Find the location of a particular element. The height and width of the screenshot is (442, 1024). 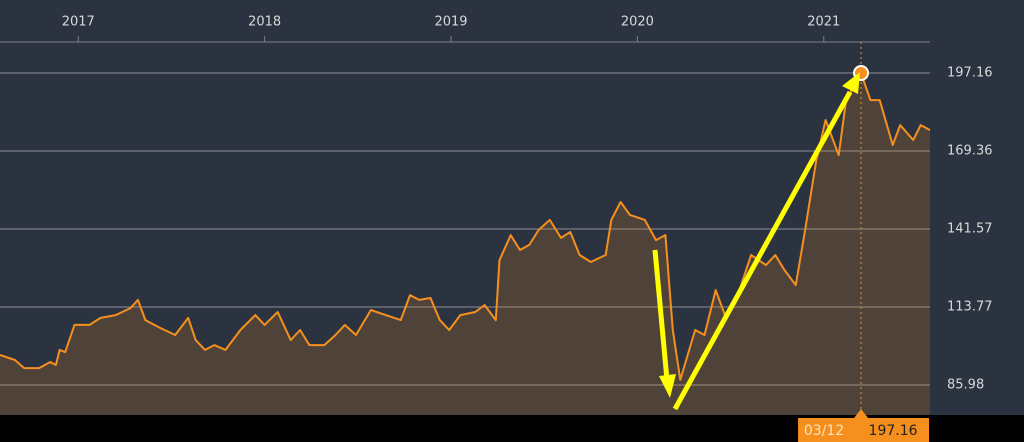

x-tick-label: 2019 is located at coordinates (450, 22).